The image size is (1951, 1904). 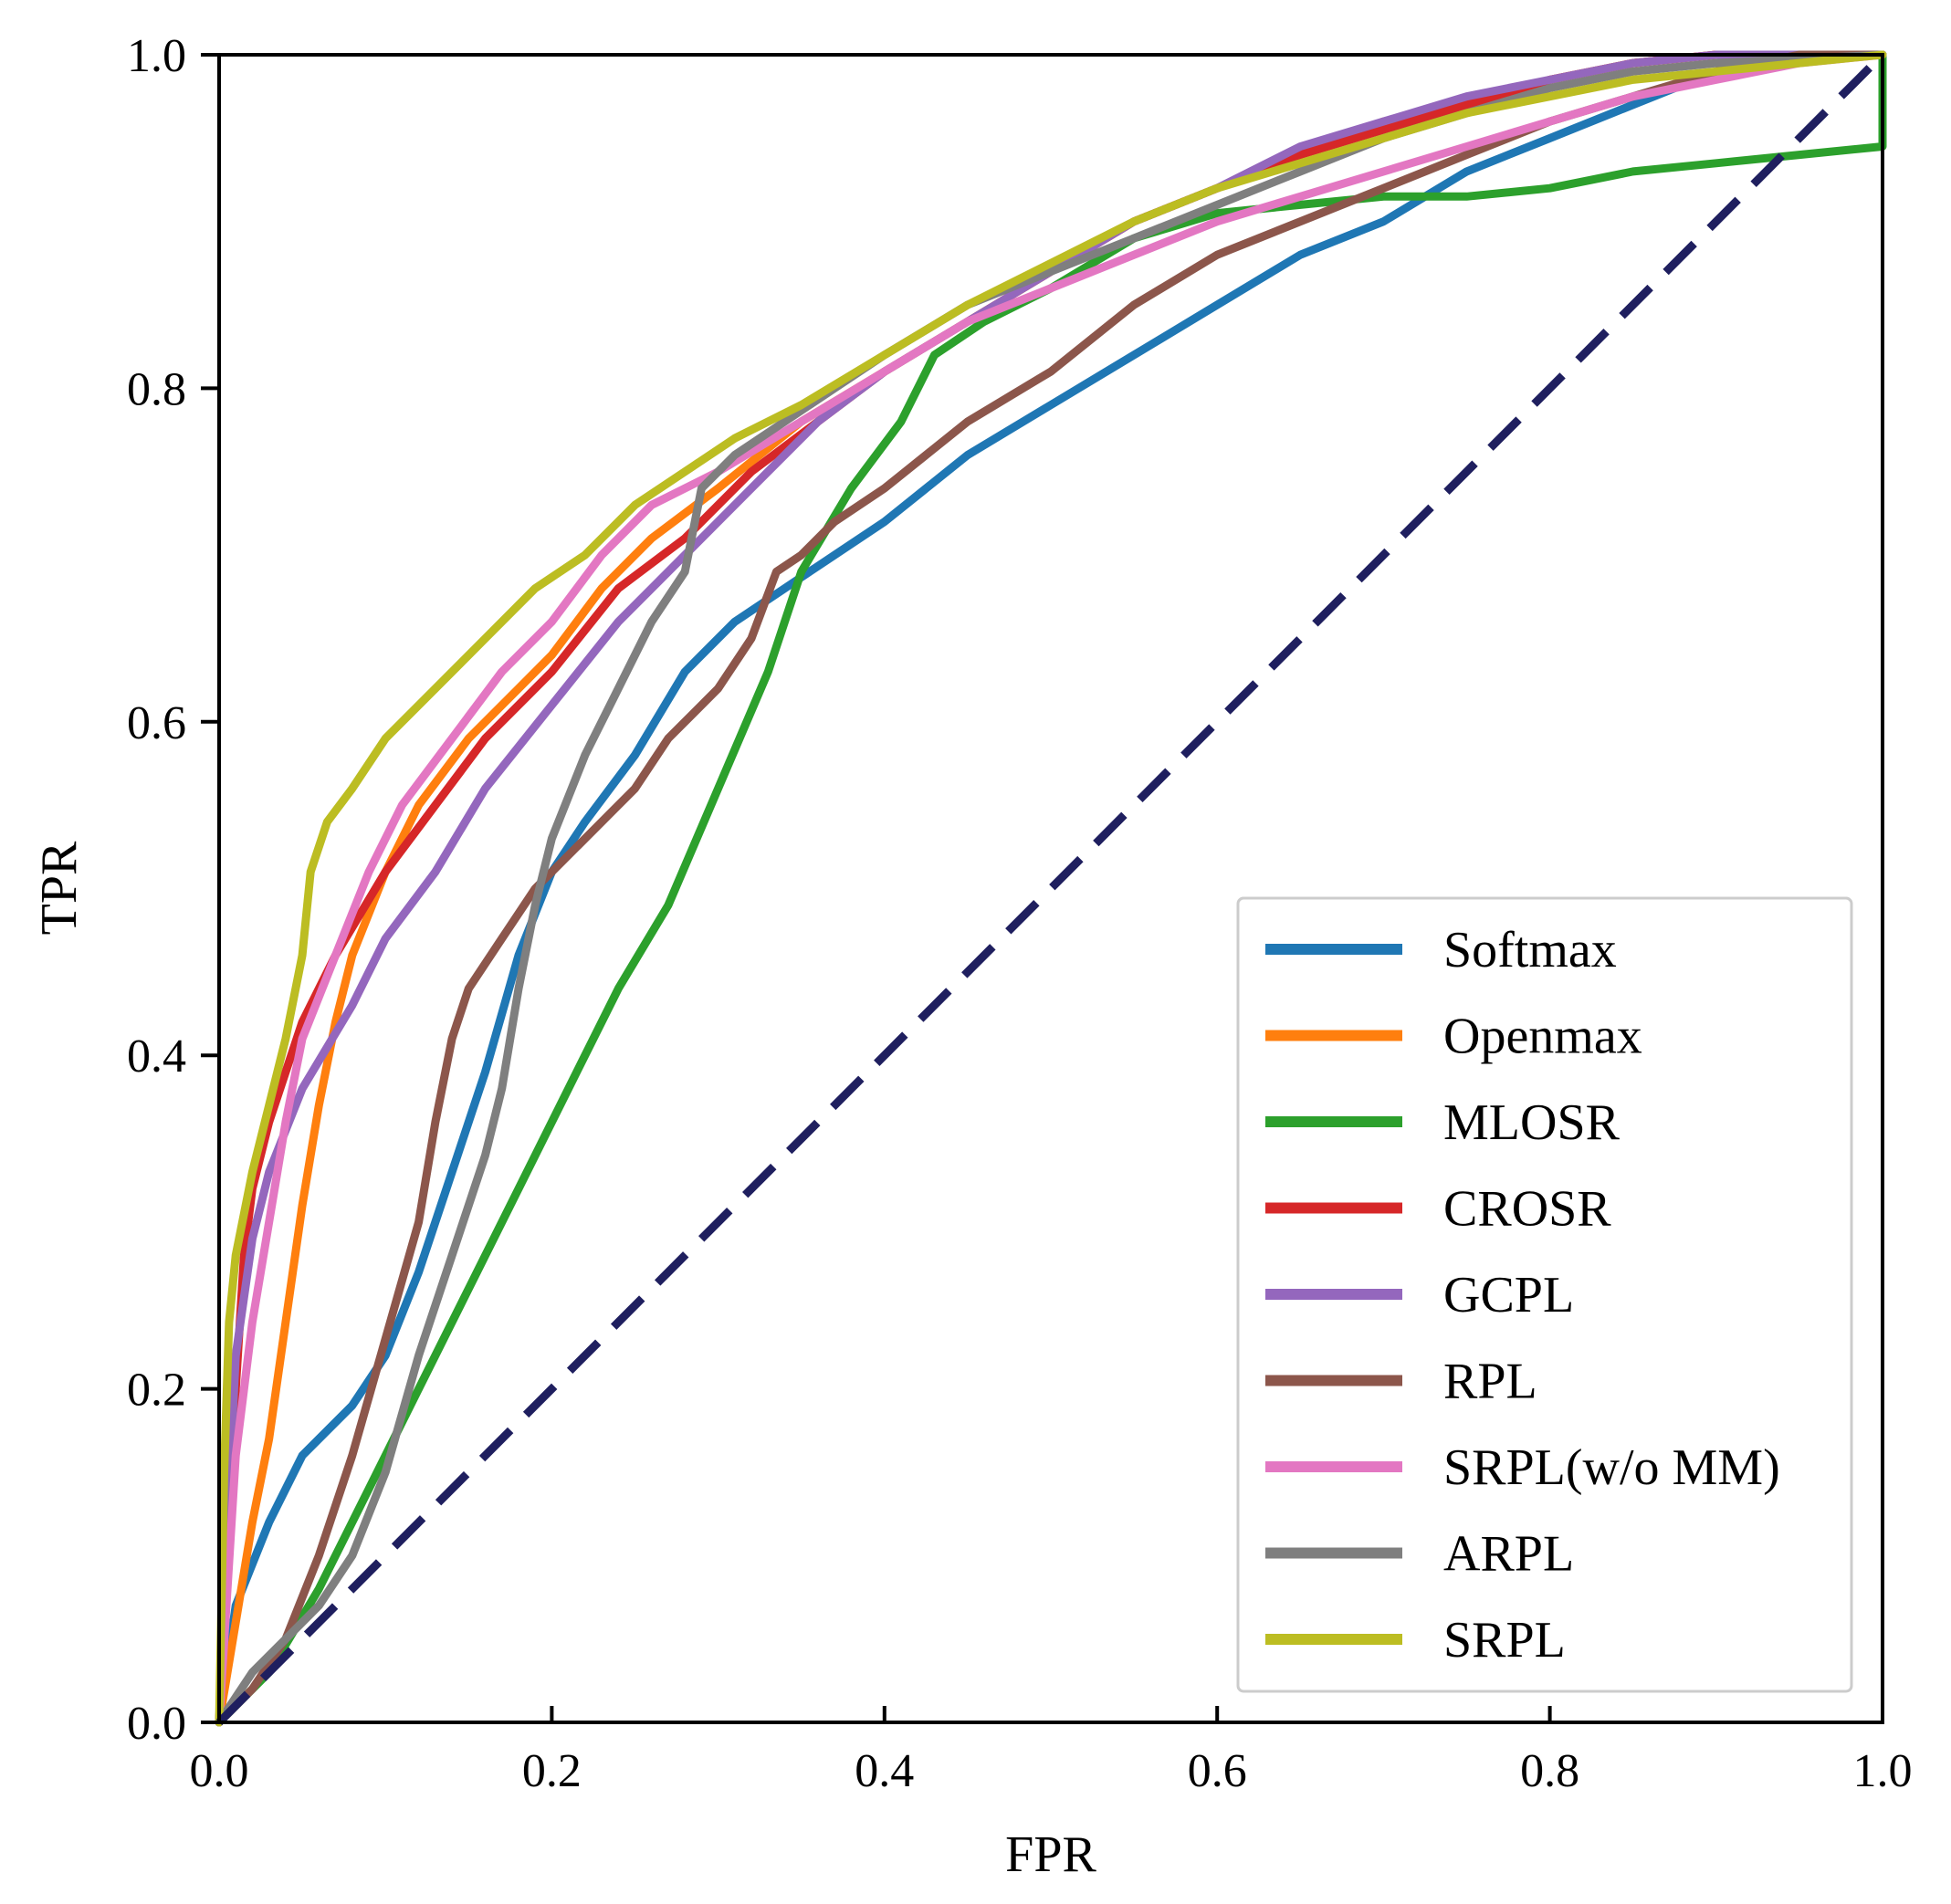 I want to click on x-tick-label: 0.6, so click(x=1217, y=1771).